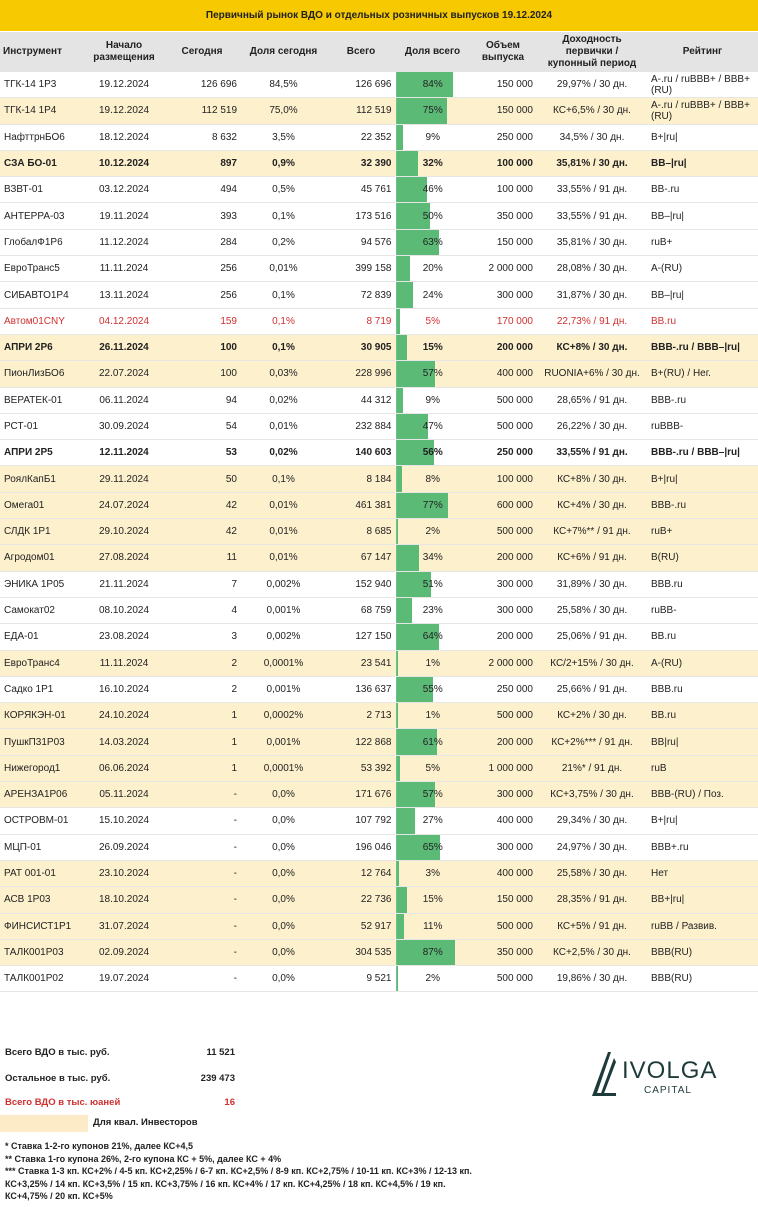  I want to click on share-total-label: 3%, so click(432, 874).